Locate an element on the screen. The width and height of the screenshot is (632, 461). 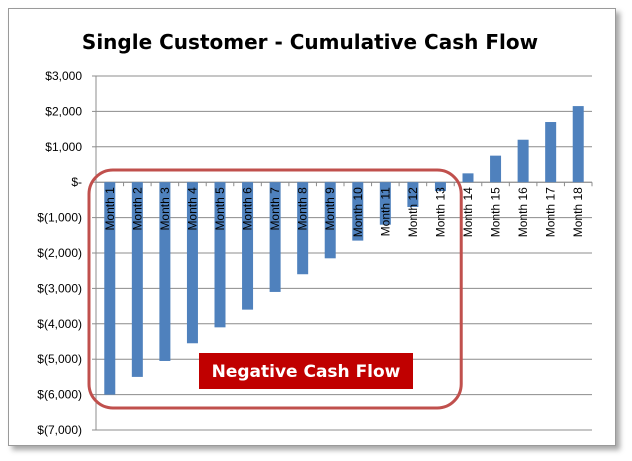
y-tick-label: $(4,000) is located at coordinates (59, 324).